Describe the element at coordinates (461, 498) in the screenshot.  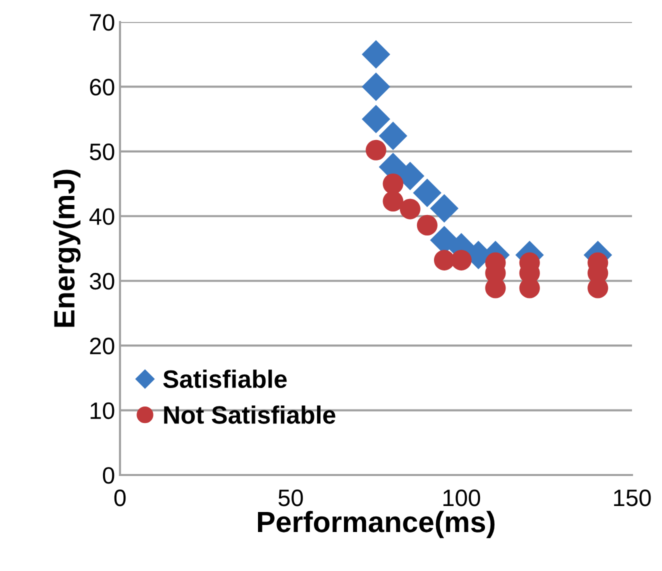
I see `x-tick-label: 100` at that location.